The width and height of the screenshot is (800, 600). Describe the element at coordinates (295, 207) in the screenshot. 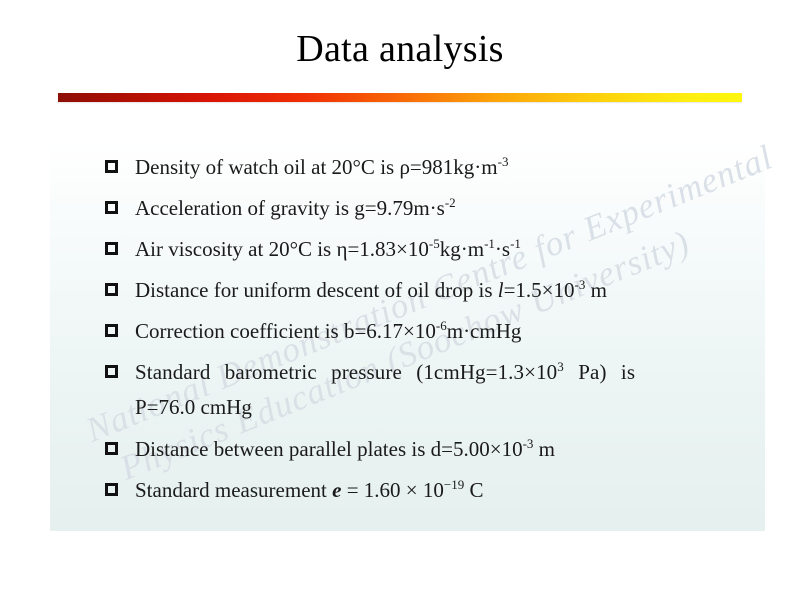

I see `list-item-label: Acceleration of gravity is g=9.79m·s-2` at that location.